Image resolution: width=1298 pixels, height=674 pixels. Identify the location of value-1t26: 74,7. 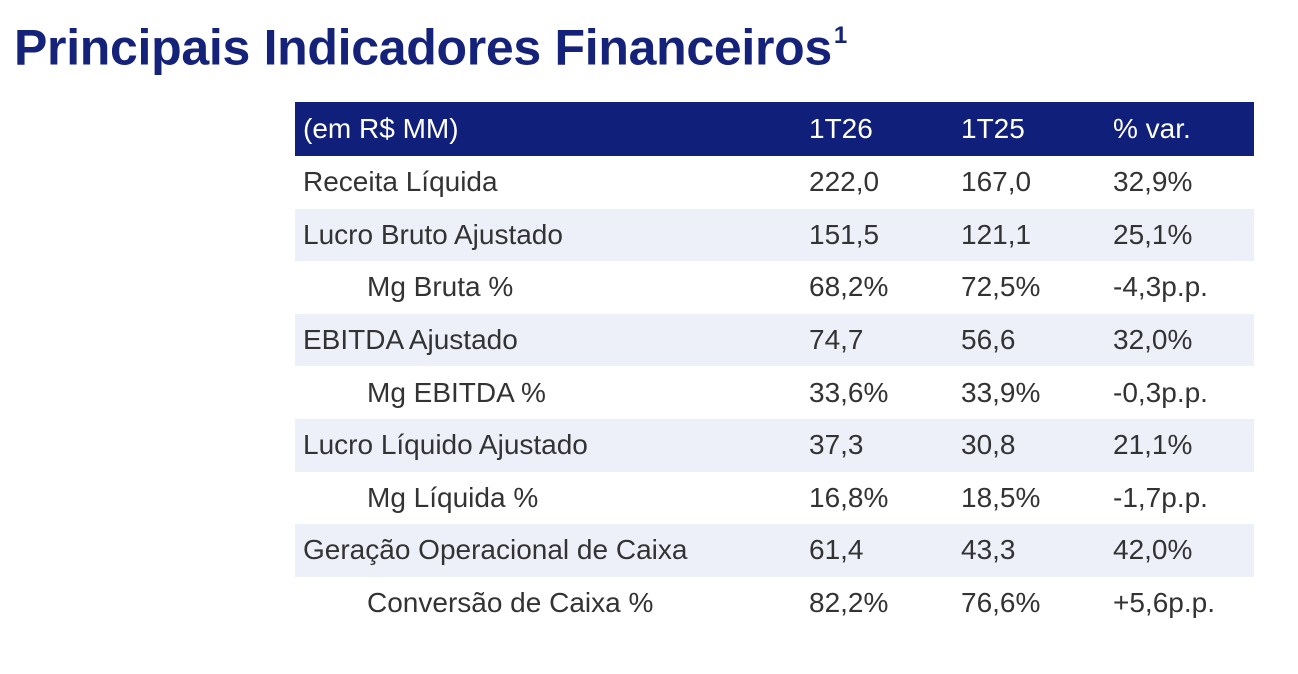
(836, 340).